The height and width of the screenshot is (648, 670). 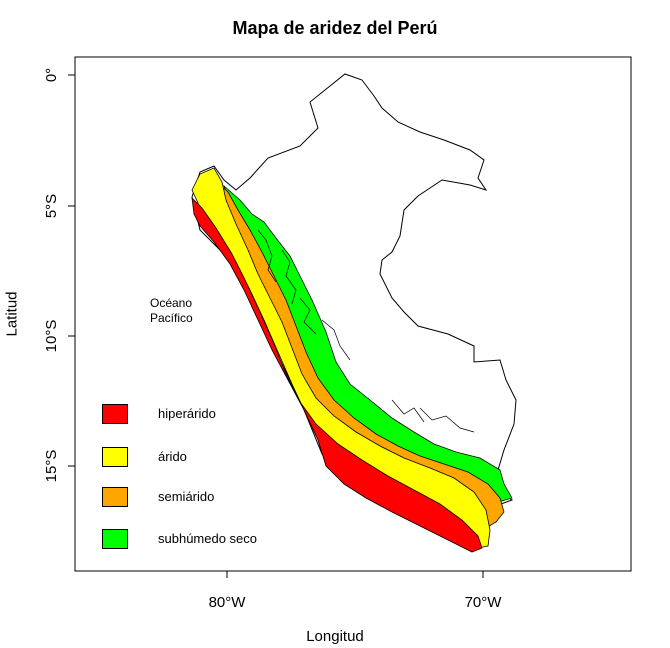 I want to click on y-axis, so click(x=71, y=270).